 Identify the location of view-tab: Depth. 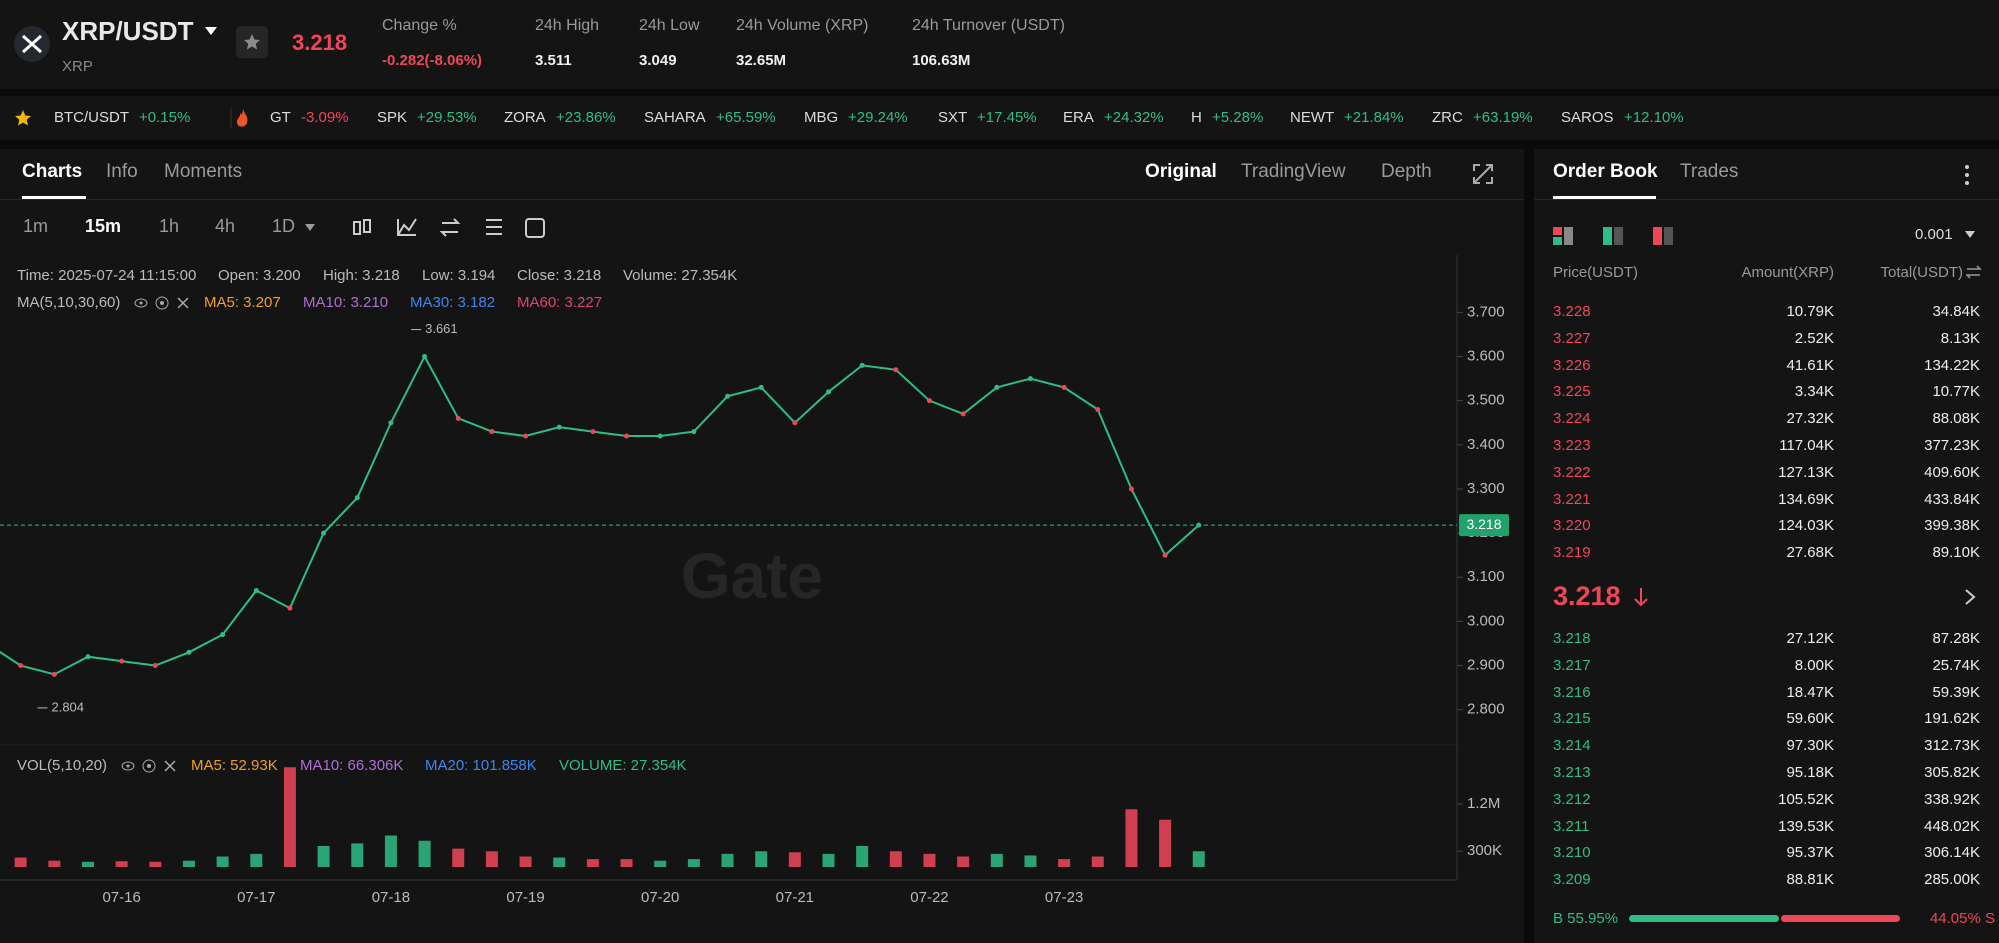
(1406, 171).